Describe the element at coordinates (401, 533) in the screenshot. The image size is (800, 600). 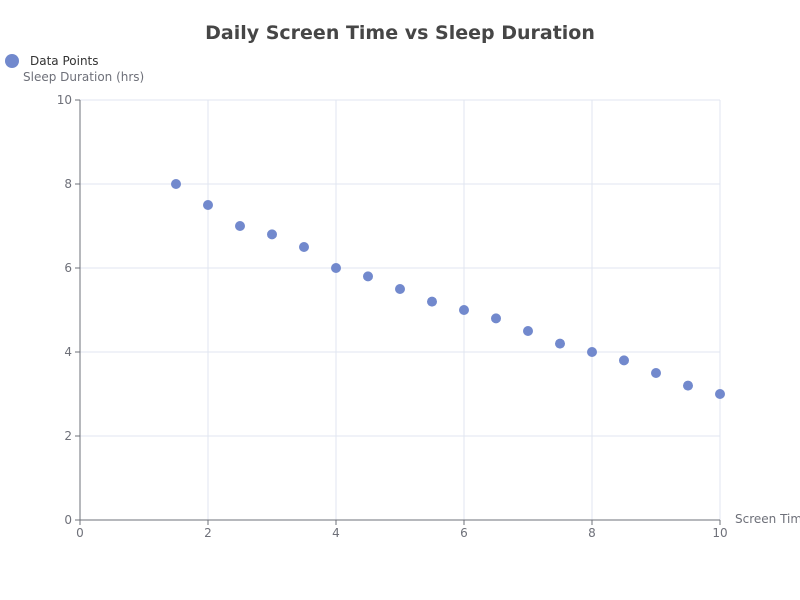
I see `x-tick-labels: 0 2 4 6 8 10` at that location.